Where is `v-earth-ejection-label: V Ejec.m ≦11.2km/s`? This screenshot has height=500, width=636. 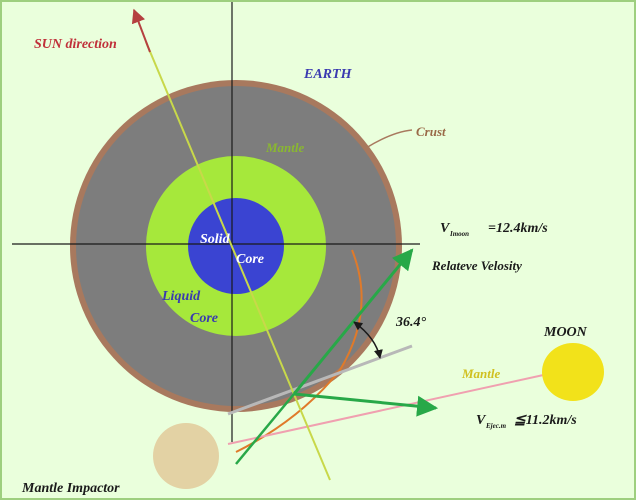
v-earth-ejection-label: V Ejec.m ≦11.2km/s is located at coordinates (526, 421).